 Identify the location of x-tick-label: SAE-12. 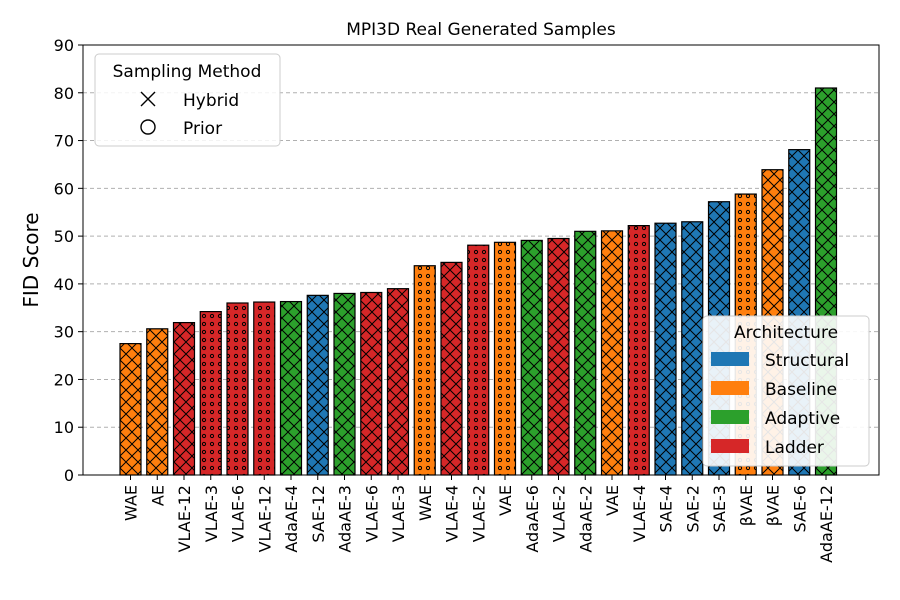
(318, 514).